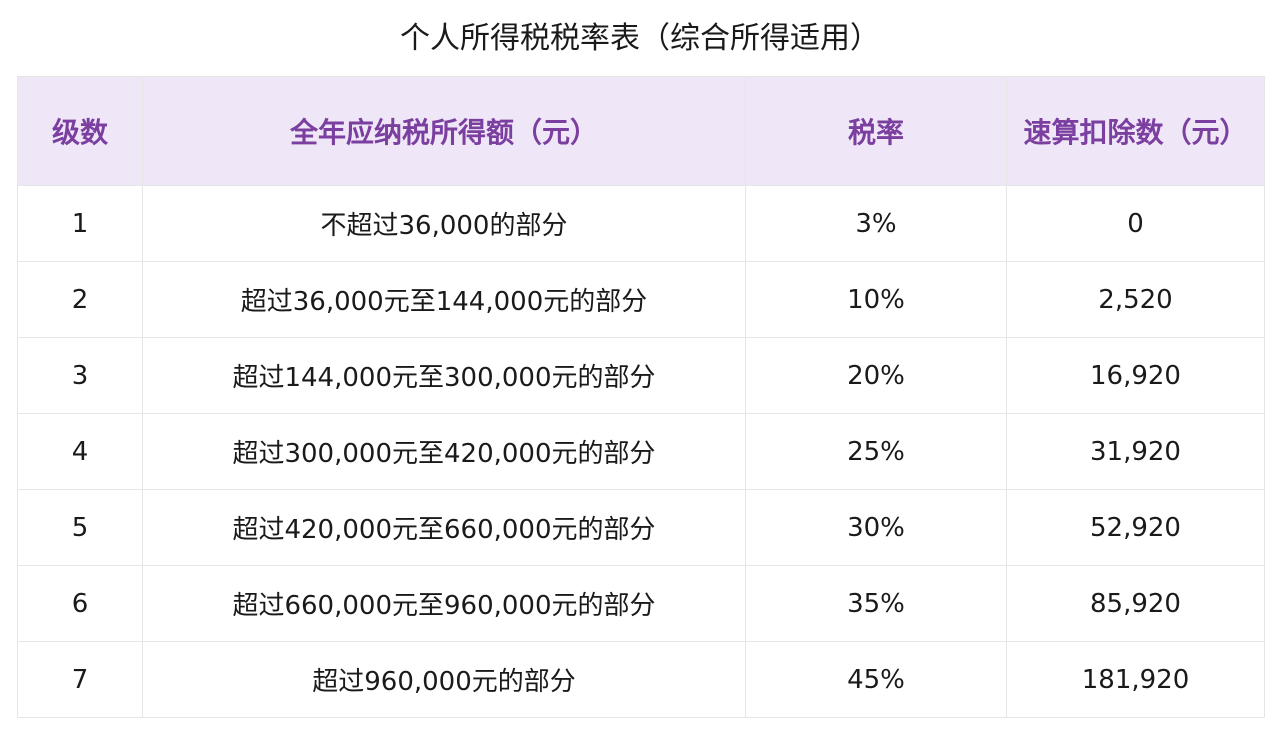  Describe the element at coordinates (876, 299) in the screenshot. I see `cell-tax-rate: 10%` at that location.